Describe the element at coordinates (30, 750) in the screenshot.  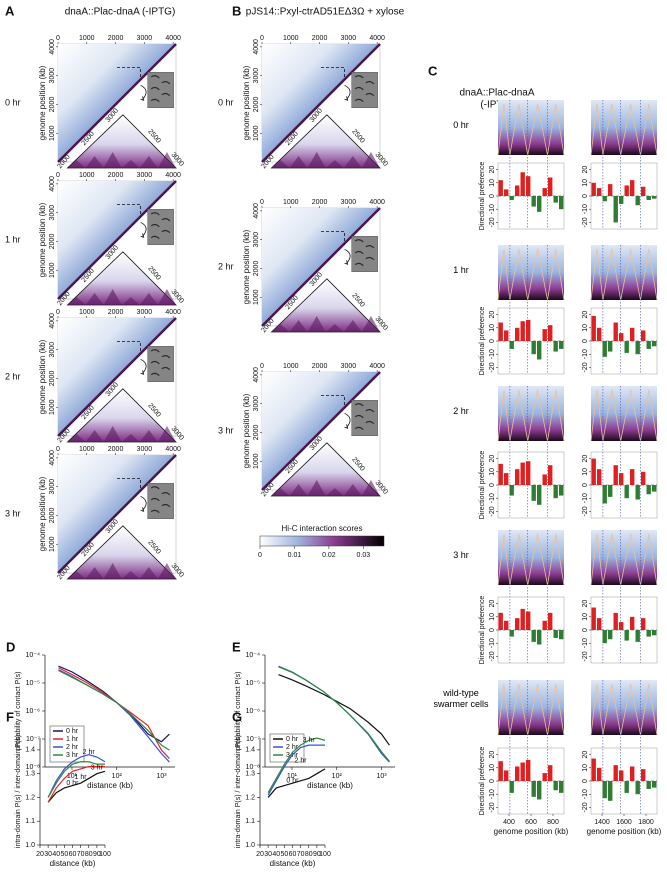
I see `y-tick-label: 1.4` at that location.